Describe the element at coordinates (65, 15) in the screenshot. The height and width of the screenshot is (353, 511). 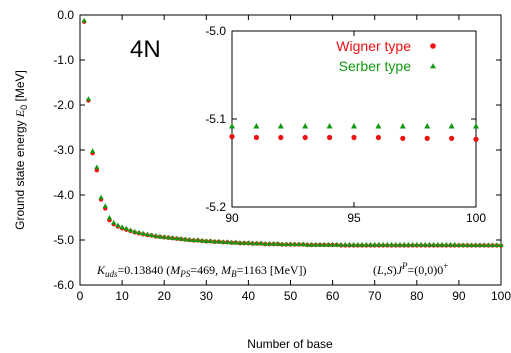
I see `y-tick-label: 0.0` at that location.